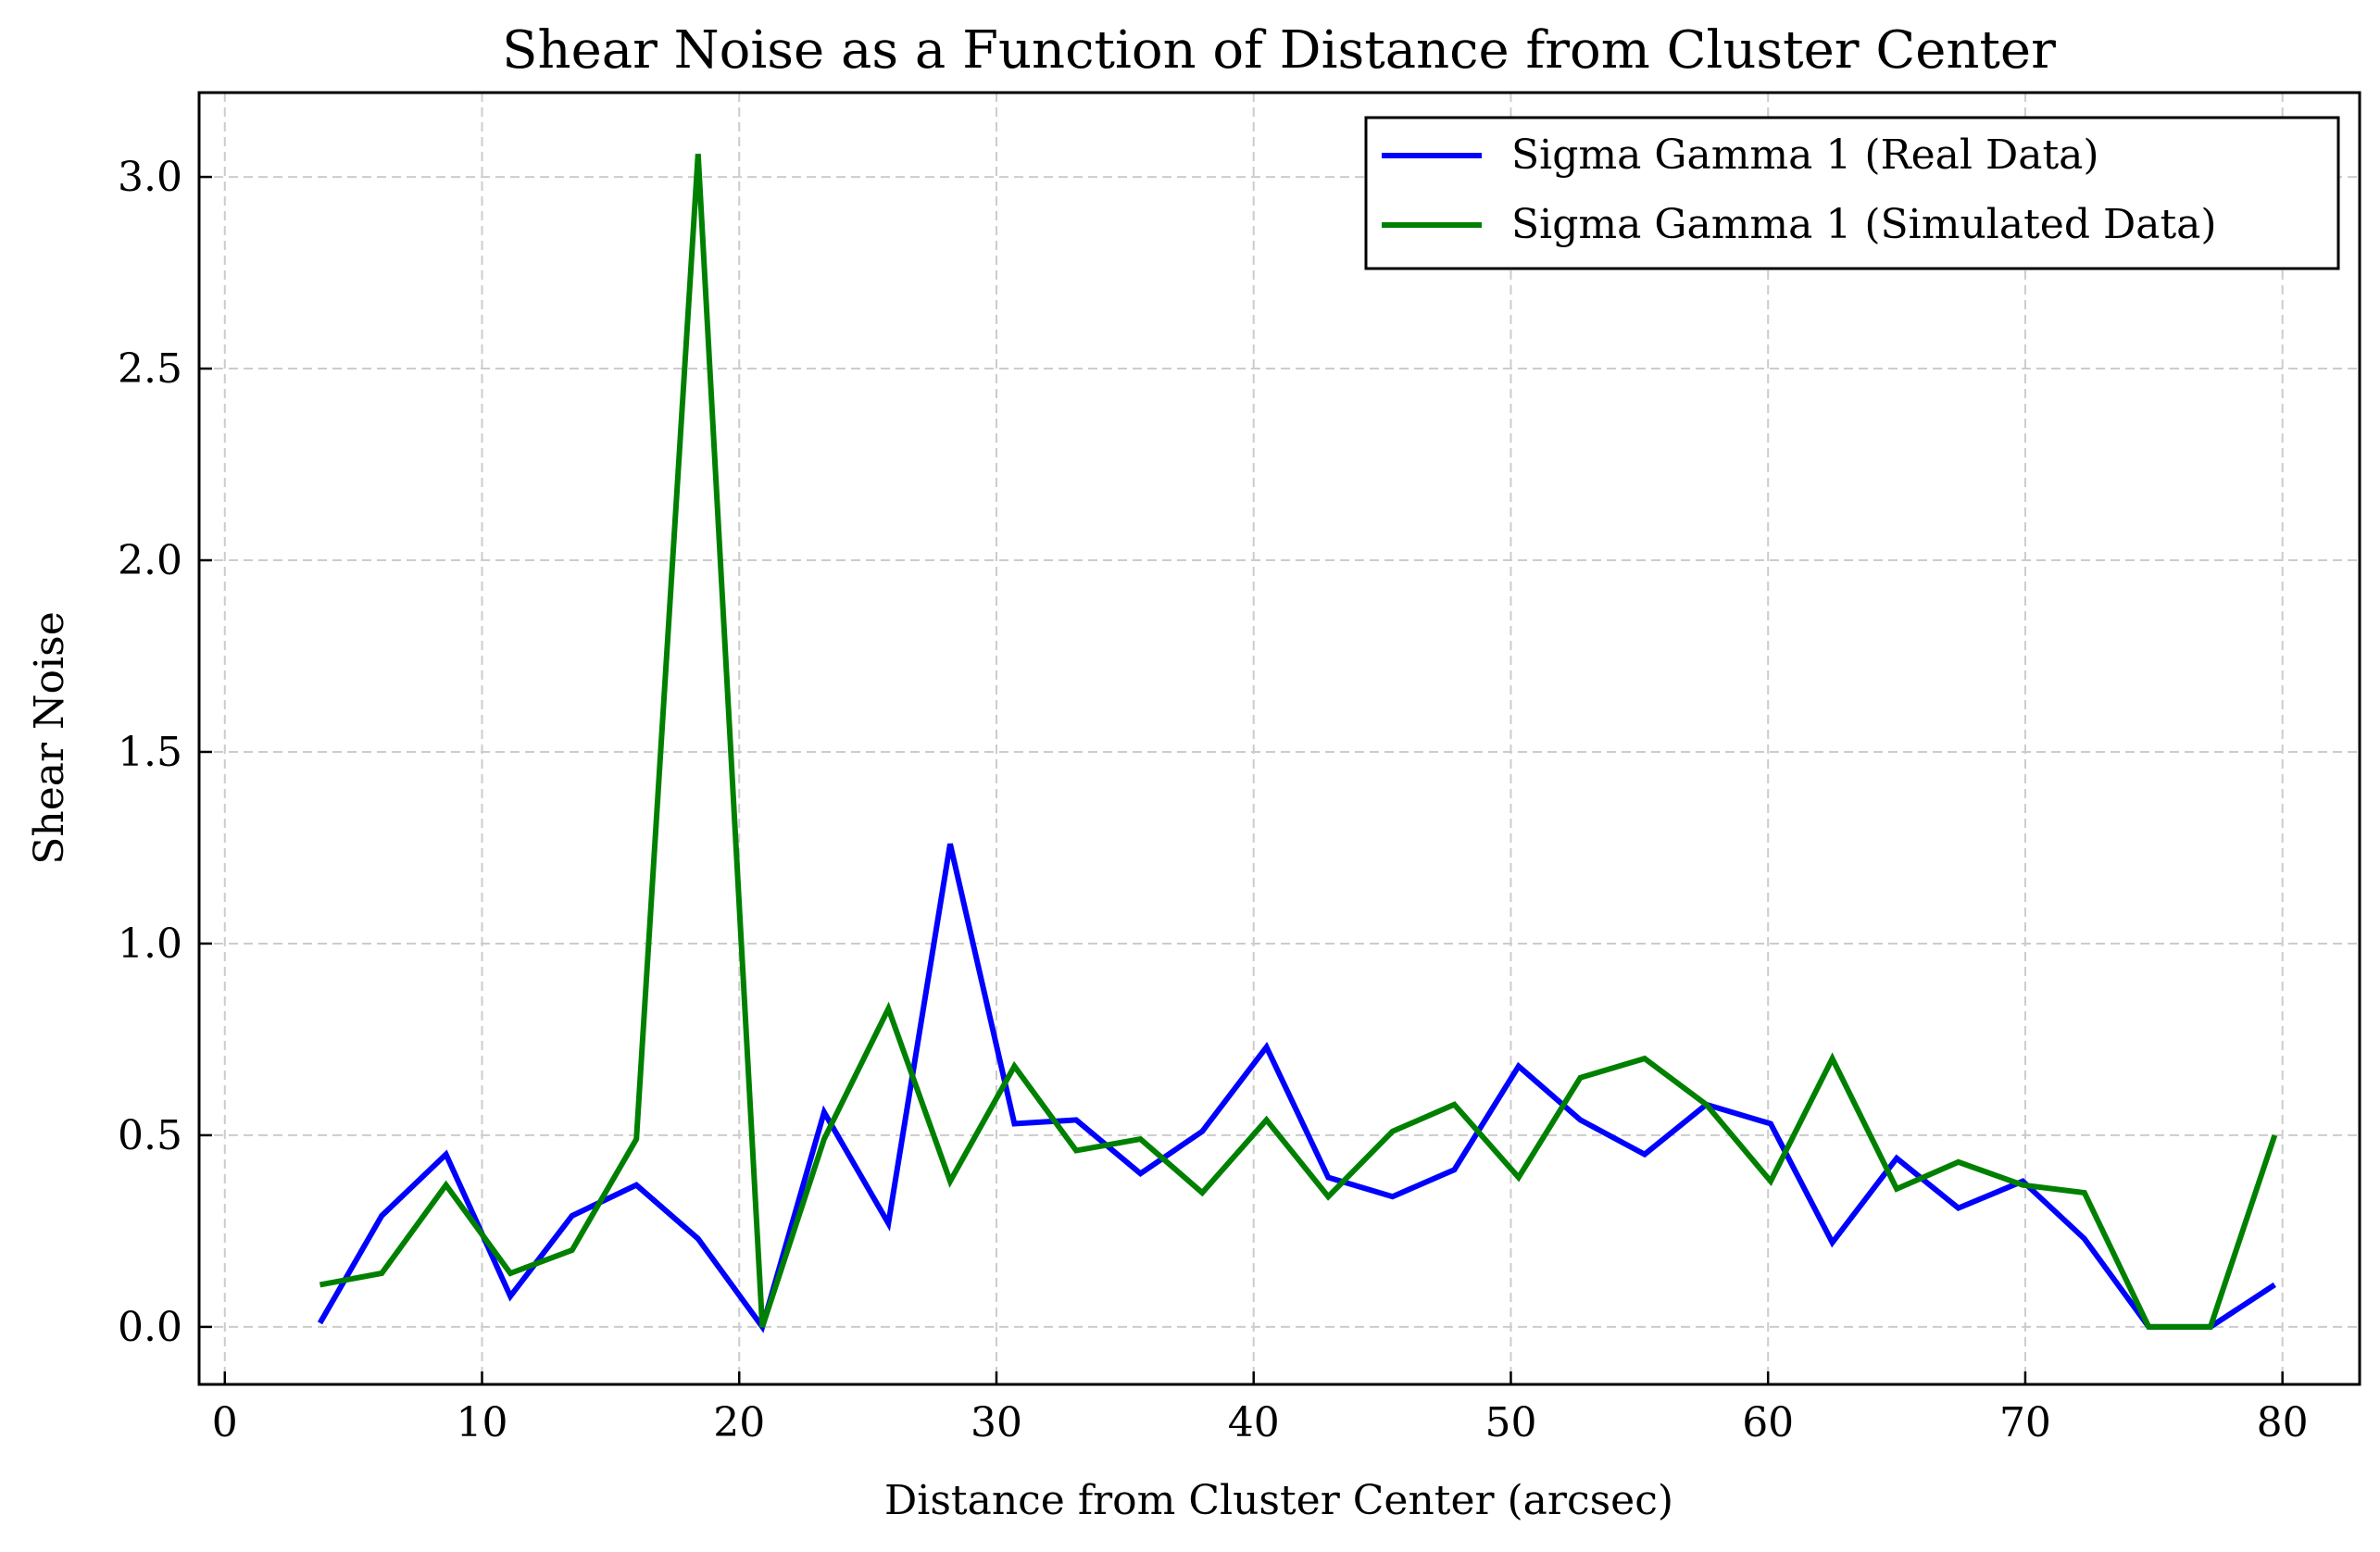 Image resolution: width=2380 pixels, height=1552 pixels. What do you see at coordinates (150, 1327) in the screenshot?
I see `y-tick-label: 0.0` at bounding box center [150, 1327].